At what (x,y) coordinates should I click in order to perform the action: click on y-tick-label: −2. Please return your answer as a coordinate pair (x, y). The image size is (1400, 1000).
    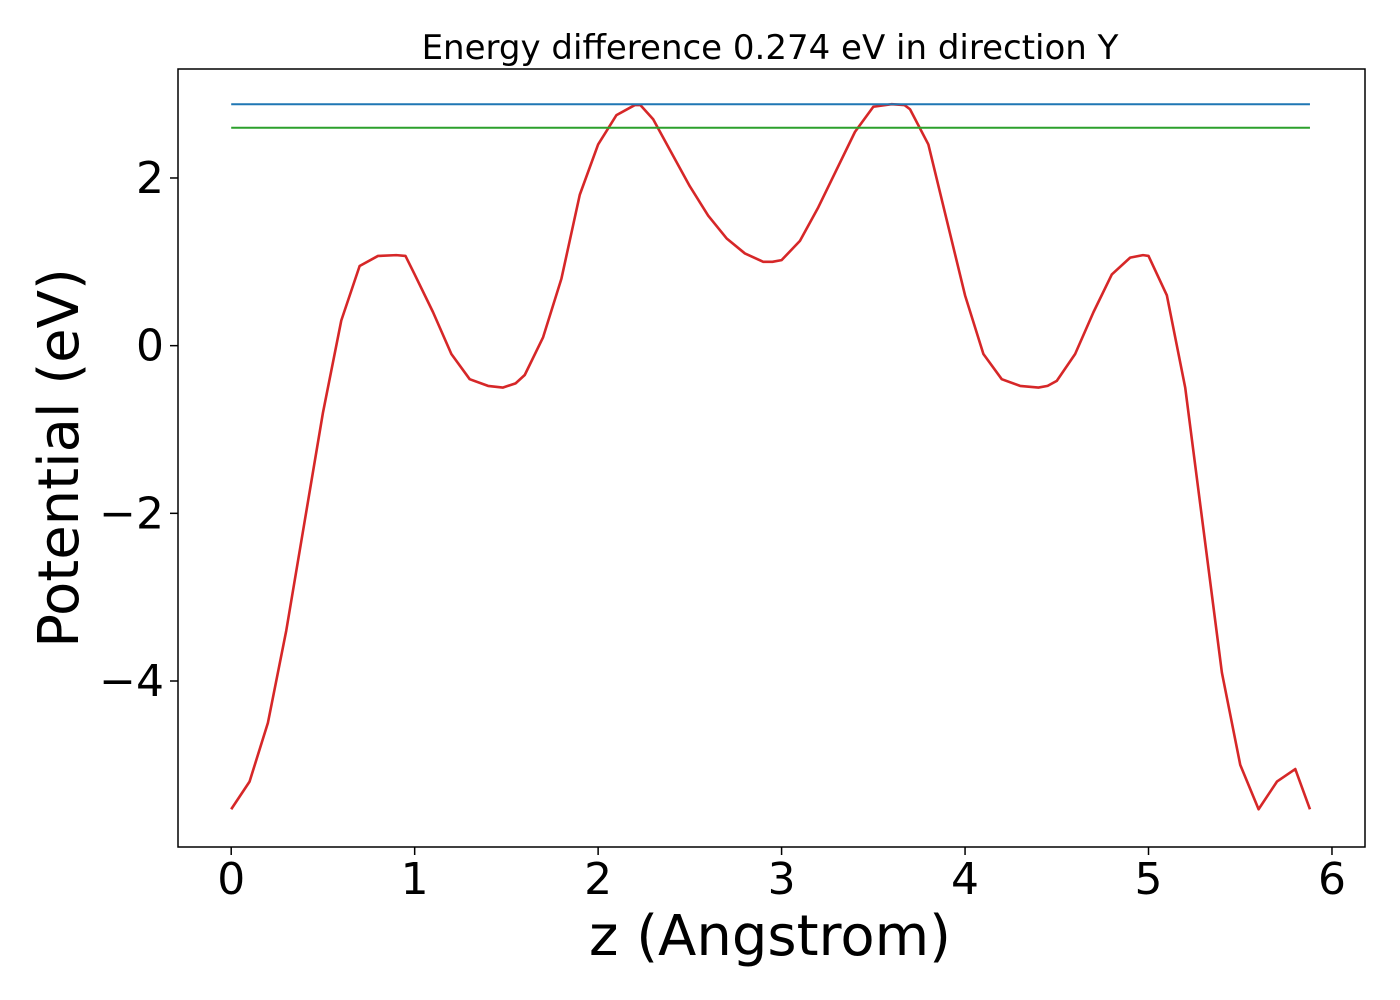
    Looking at the image, I should click on (131, 513).